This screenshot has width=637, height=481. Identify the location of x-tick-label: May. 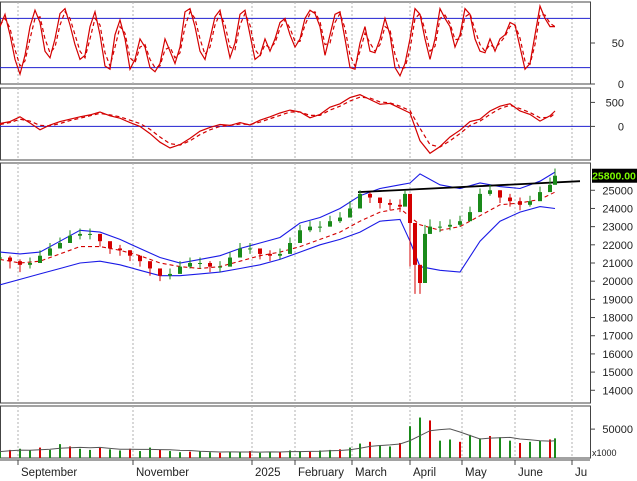
(476, 473).